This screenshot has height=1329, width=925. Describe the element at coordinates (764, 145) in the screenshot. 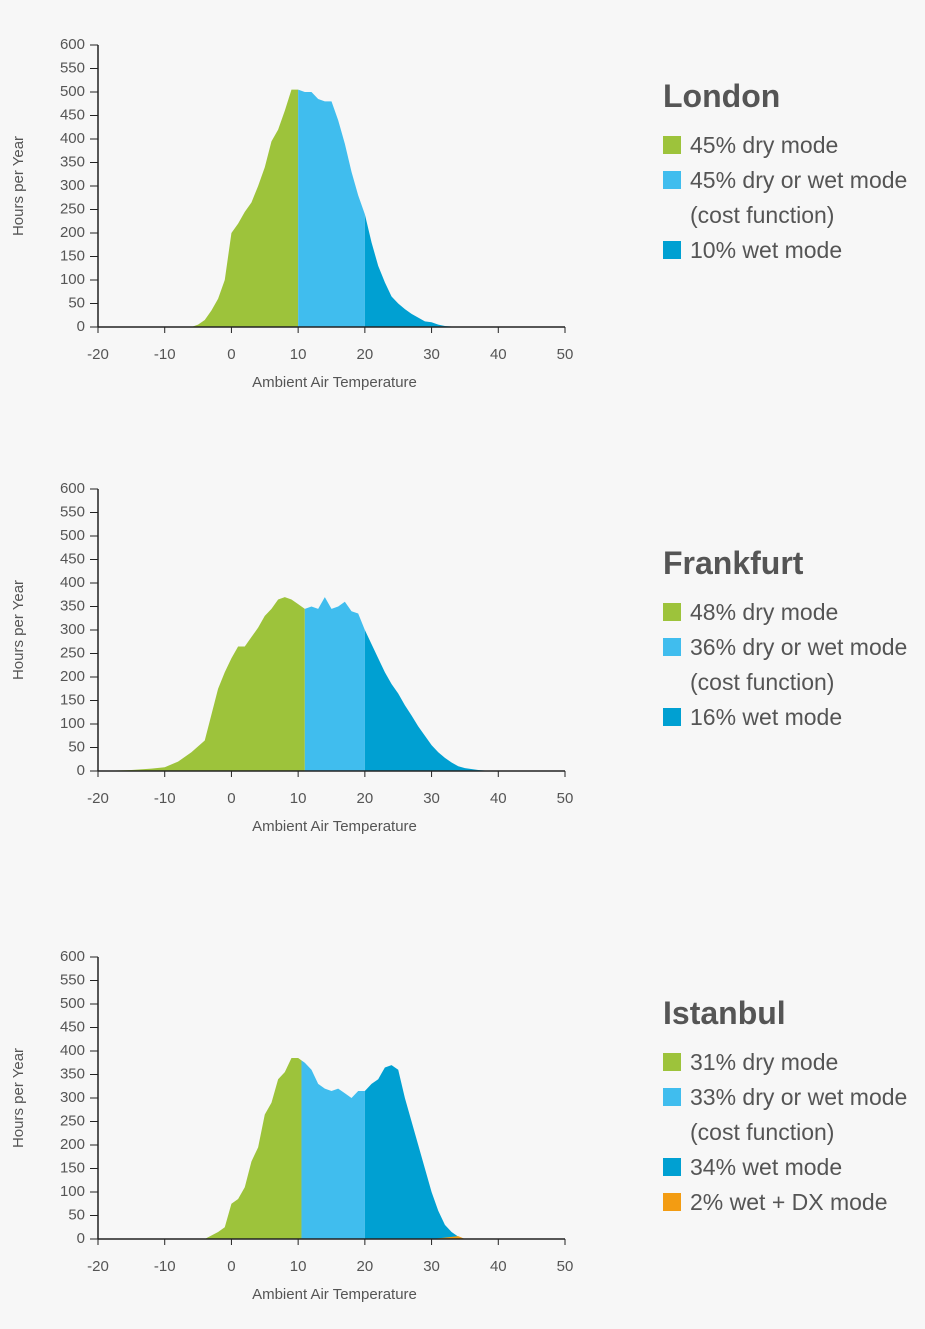

I see `legend-label: 45% dry mode` at that location.